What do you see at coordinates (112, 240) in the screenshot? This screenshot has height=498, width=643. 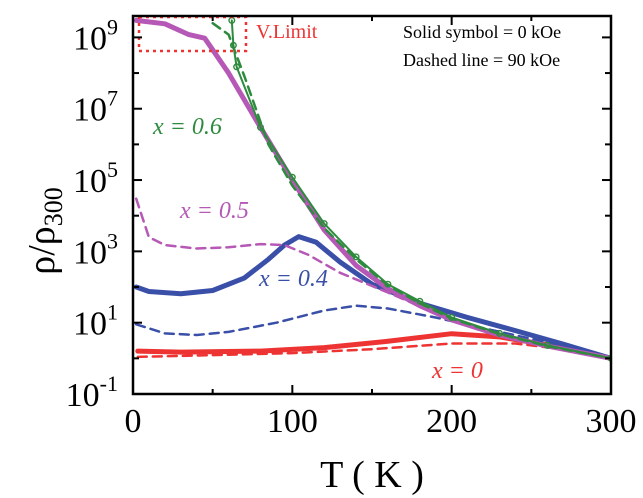 I see `y-tick-label-exponent: 3` at bounding box center [112, 240].